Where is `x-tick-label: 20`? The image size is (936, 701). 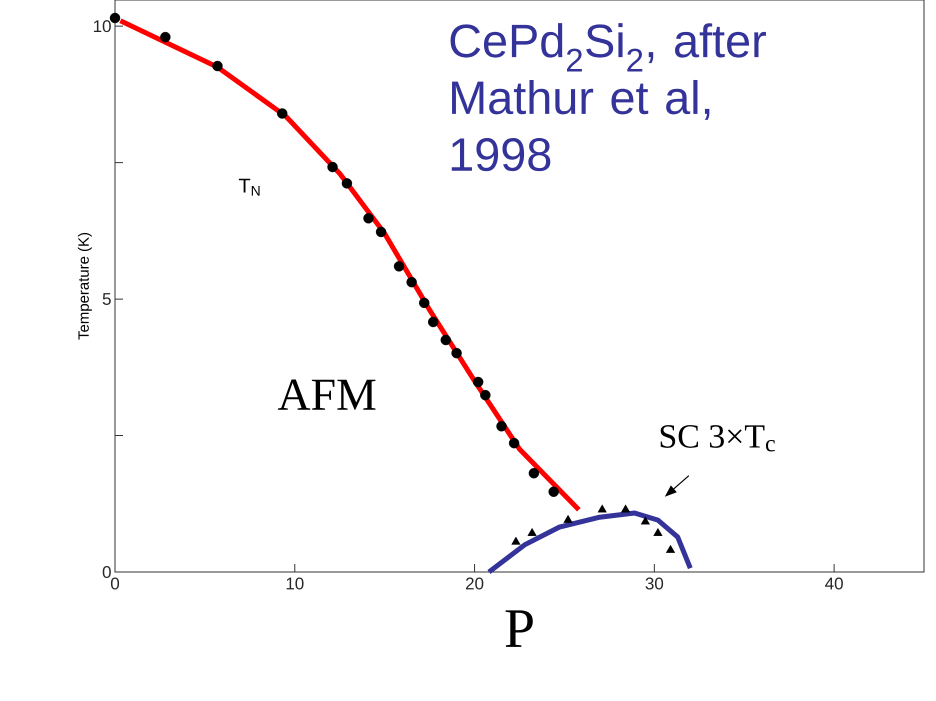 x-tick-label: 20 is located at coordinates (475, 584).